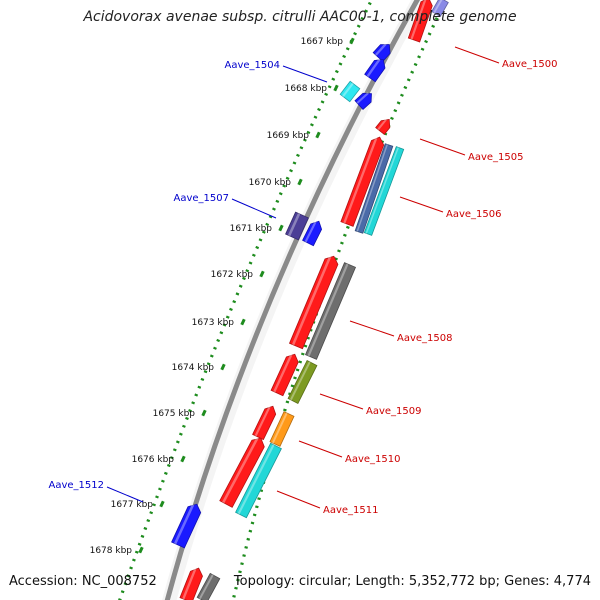  Describe the element at coordinates (351, 510) in the screenshot. I see `gene-label-reverse: Aave_1511` at that location.